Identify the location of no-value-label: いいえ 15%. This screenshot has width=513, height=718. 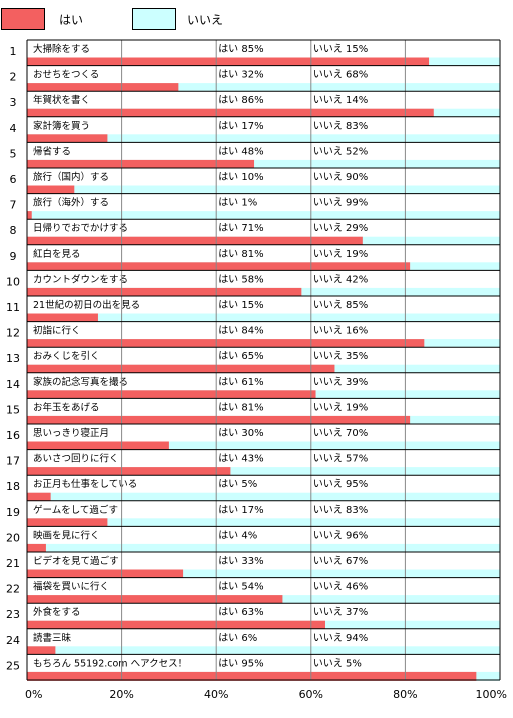
(340, 49).